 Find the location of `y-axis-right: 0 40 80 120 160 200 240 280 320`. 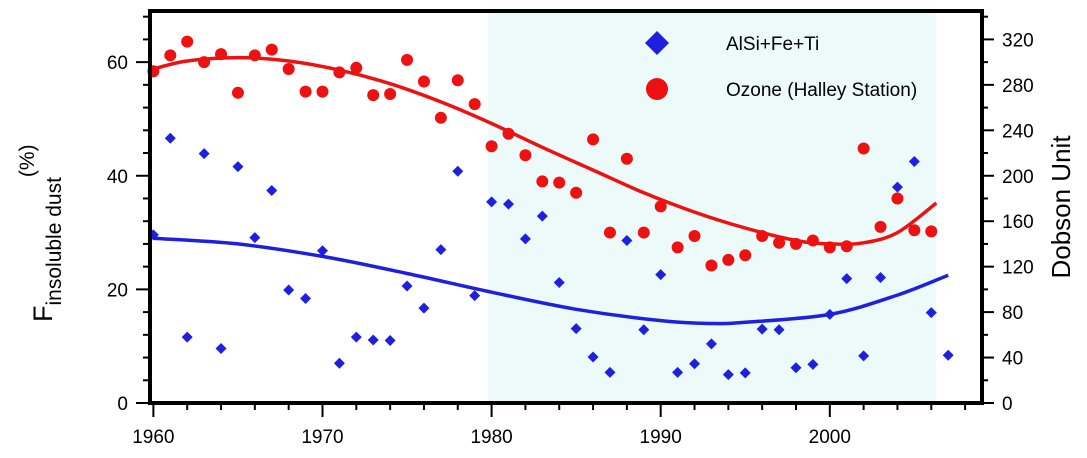

y-axis-right: 0 40 80 120 160 200 240 280 320 is located at coordinates (1008, 215).